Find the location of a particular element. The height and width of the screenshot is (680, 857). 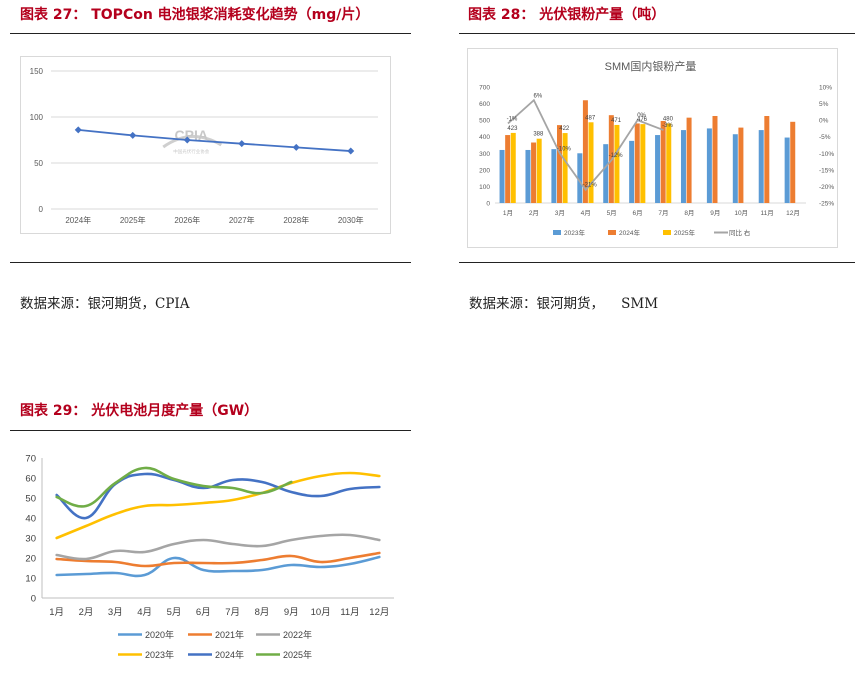

fig28-yoy-line is located at coordinates (585, 145).